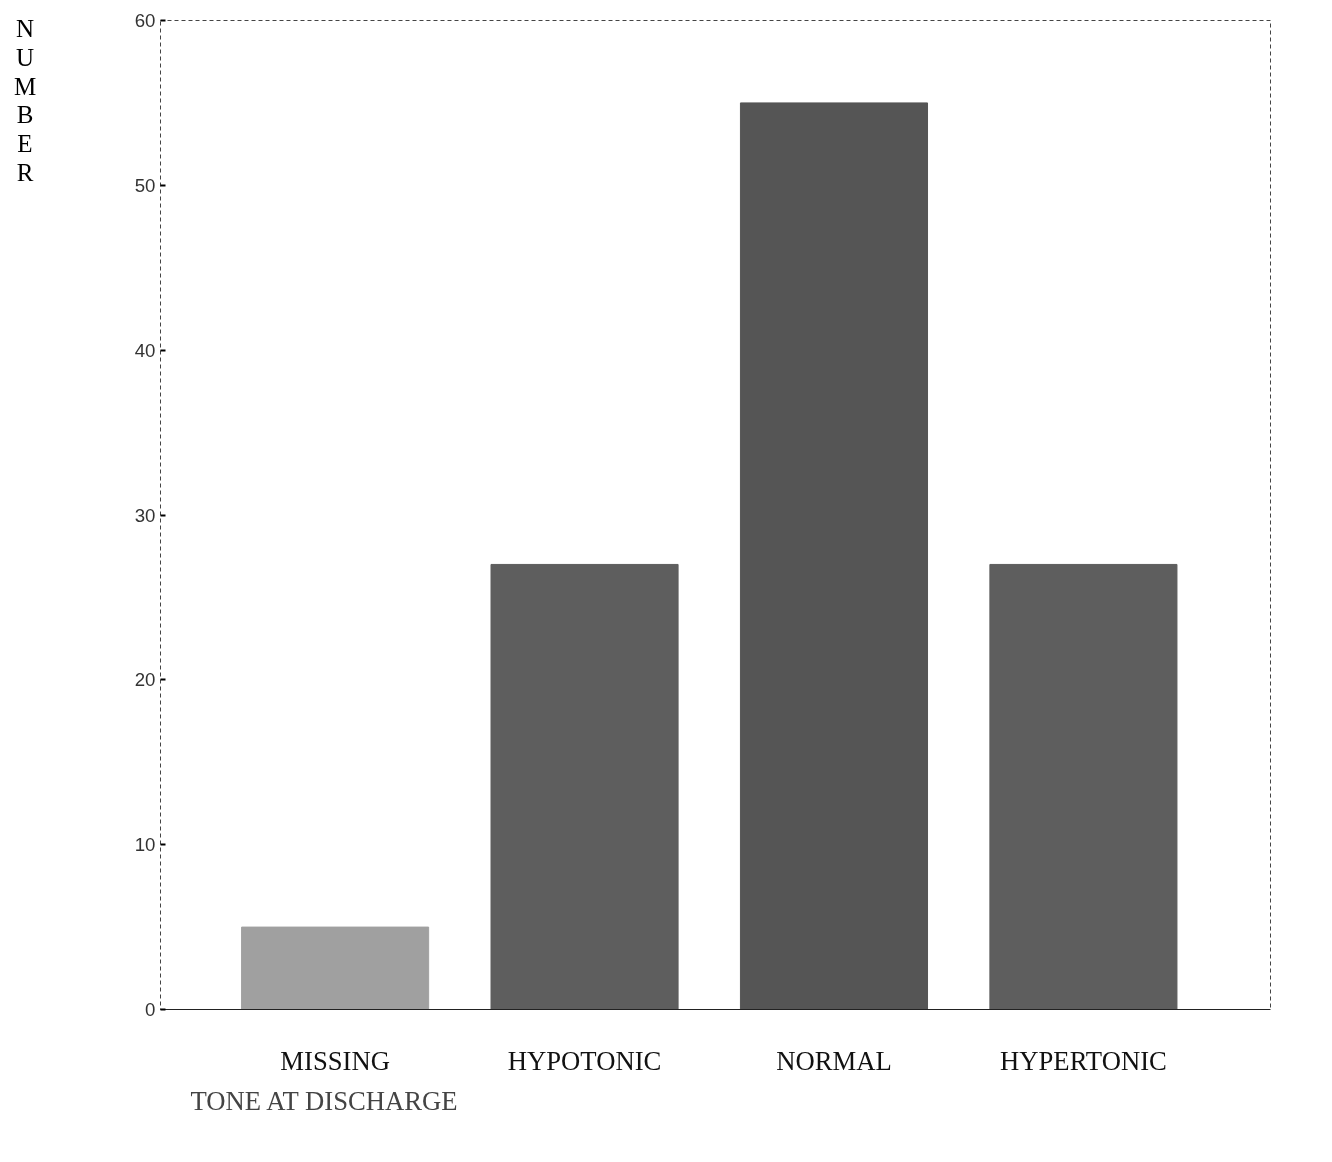 The width and height of the screenshot is (1332, 1162). Describe the element at coordinates (834, 1060) in the screenshot. I see `x-tick-label: NORMAL` at that location.